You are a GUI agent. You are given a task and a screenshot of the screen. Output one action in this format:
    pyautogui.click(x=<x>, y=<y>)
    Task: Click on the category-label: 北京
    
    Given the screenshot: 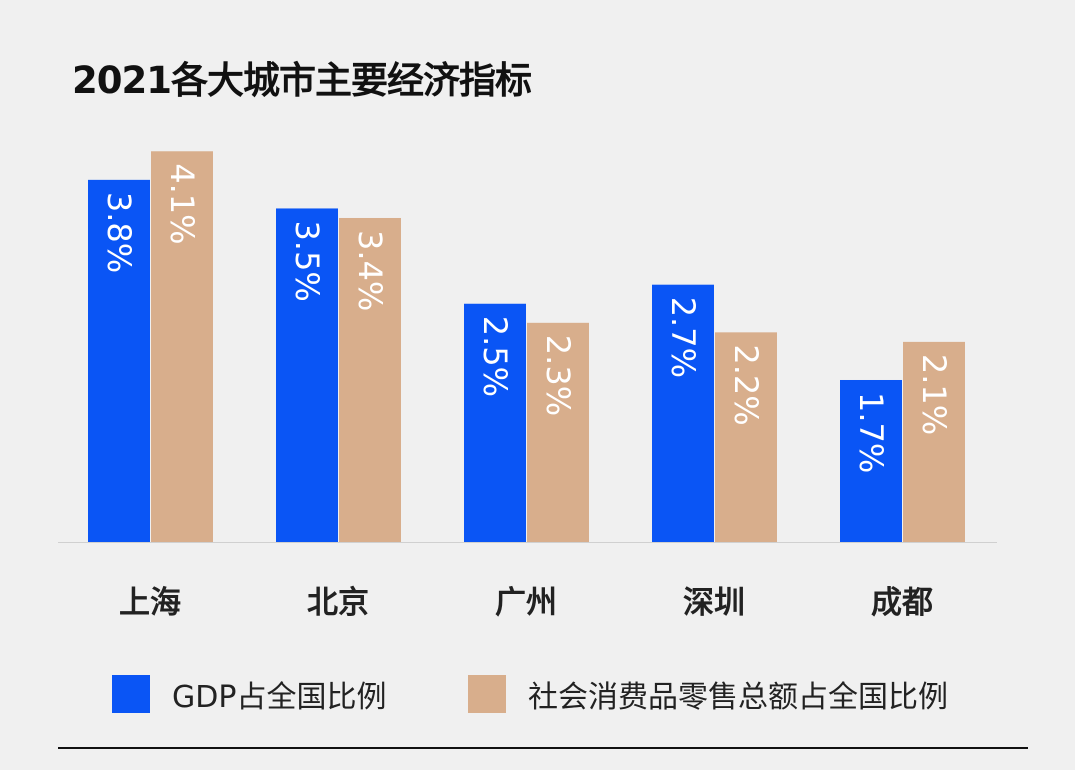 What is the action you would take?
    pyautogui.click(x=338, y=603)
    